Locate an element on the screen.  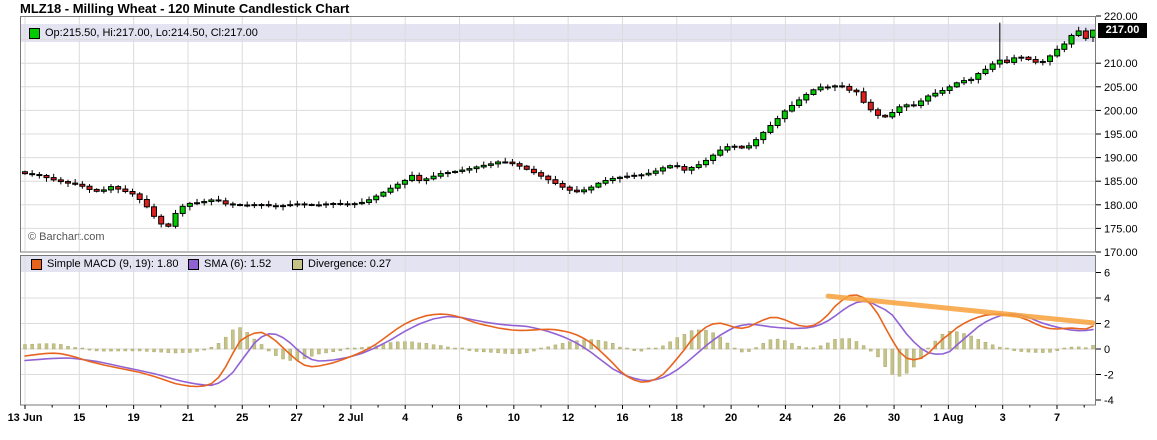
macd-axis-tick-label: 0 is located at coordinates (1107, 350).